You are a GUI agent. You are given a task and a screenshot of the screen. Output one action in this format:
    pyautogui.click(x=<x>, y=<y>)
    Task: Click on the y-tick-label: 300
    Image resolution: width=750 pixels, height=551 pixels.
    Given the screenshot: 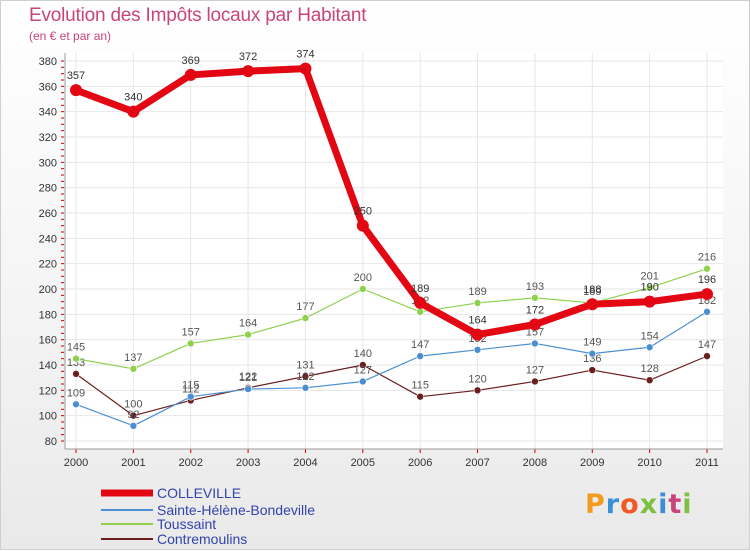 What is the action you would take?
    pyautogui.click(x=48, y=163)
    